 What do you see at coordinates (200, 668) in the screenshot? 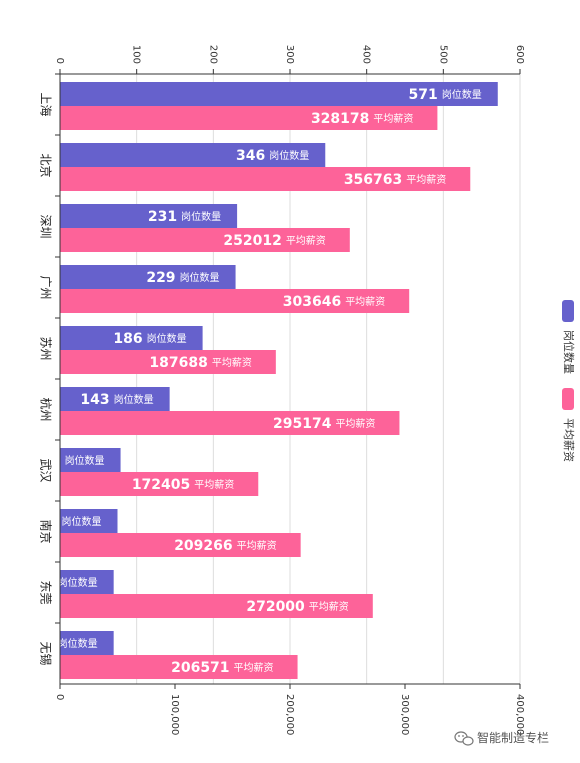
I see `bar-value-label: 206571` at bounding box center [200, 668].